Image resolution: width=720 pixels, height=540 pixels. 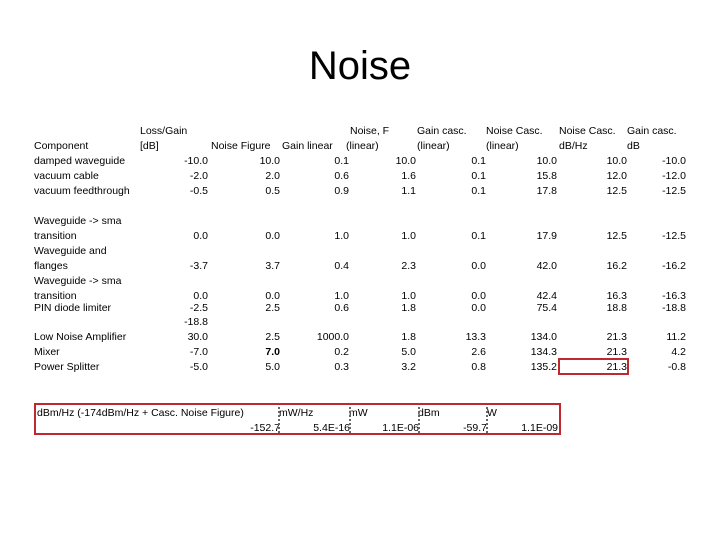 I want to click on header-loss-gain: Loss/Gain, so click(x=164, y=131).